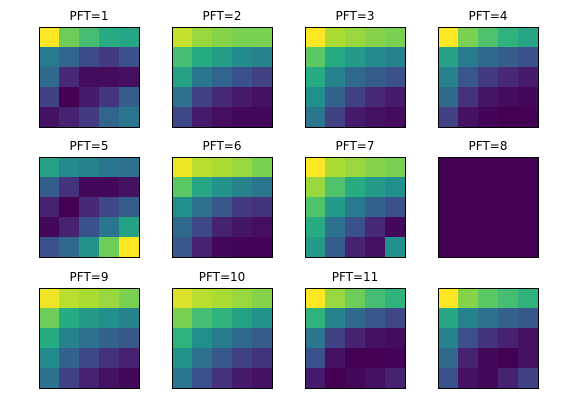 Image resolution: width=576 pixels, height=403 pixels. Describe the element at coordinates (488, 146) in the screenshot. I see `panel-title: PFT=8` at that location.